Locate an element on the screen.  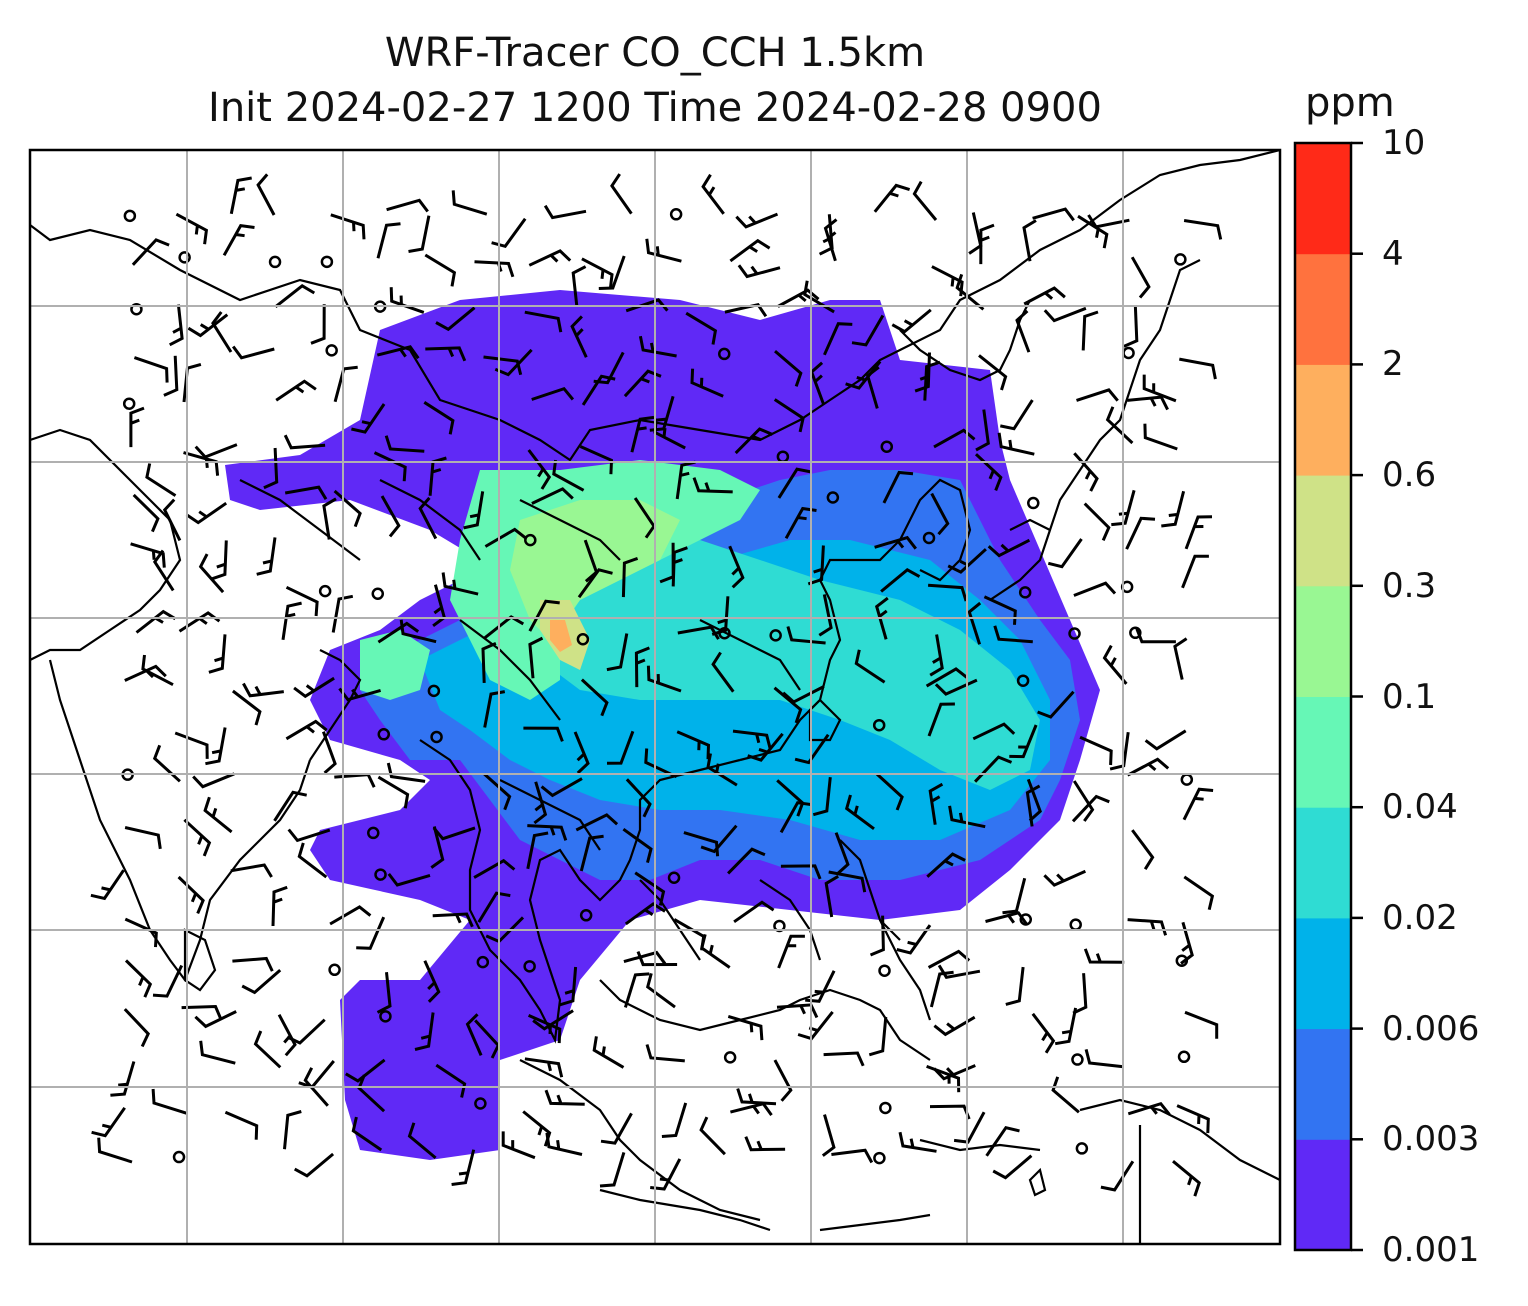
chart-title-line-1: WRF-Tracer CO_CCH 1.5km is located at coordinates (655, 53).